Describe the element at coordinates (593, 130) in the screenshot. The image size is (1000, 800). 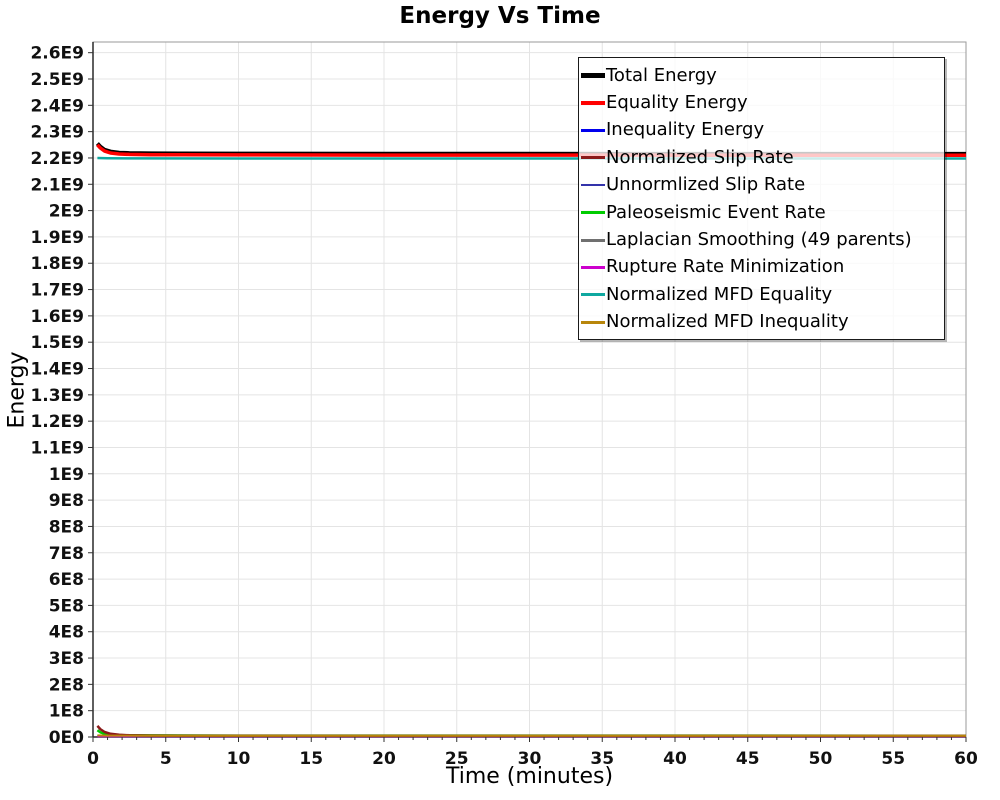
I see `legend-swatch-inequality-energy` at that location.